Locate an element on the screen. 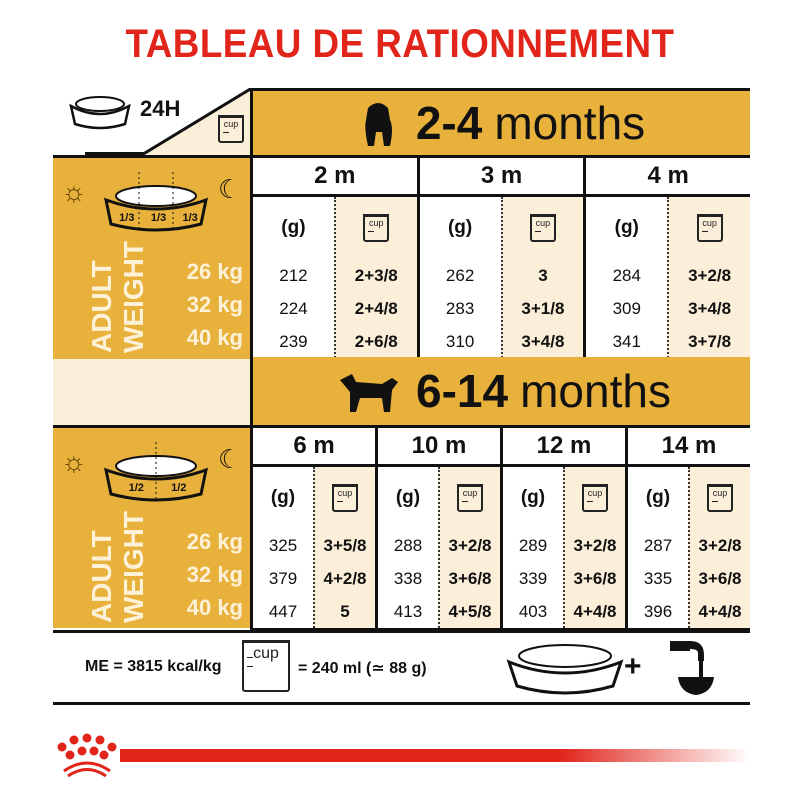 The height and width of the screenshot is (800, 800). cups-column: cup 3+2/8 3+6/8 4+5/8 is located at coordinates (469, 547).